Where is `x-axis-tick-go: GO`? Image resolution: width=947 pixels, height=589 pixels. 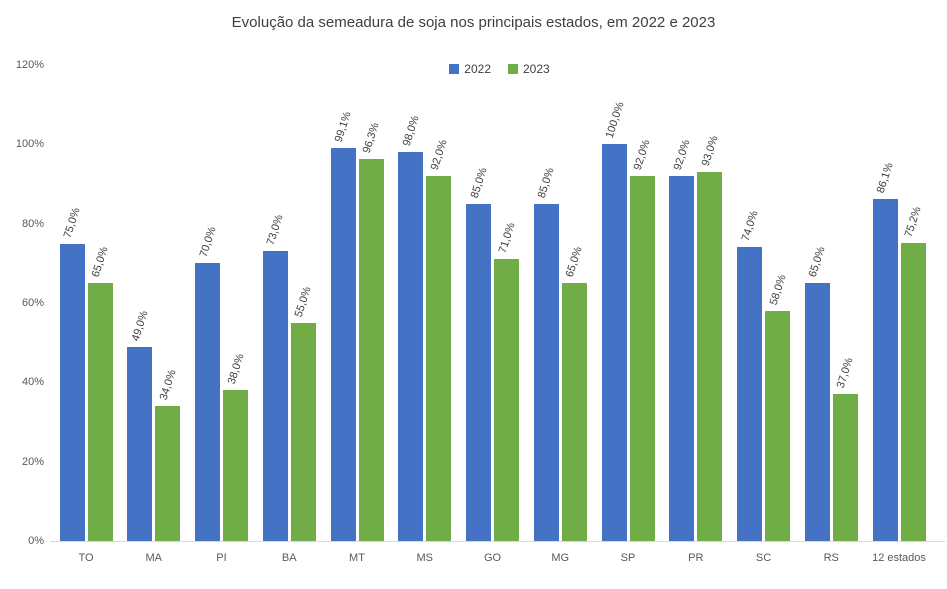
x-axis-tick-go: GO is located at coordinates (492, 558).